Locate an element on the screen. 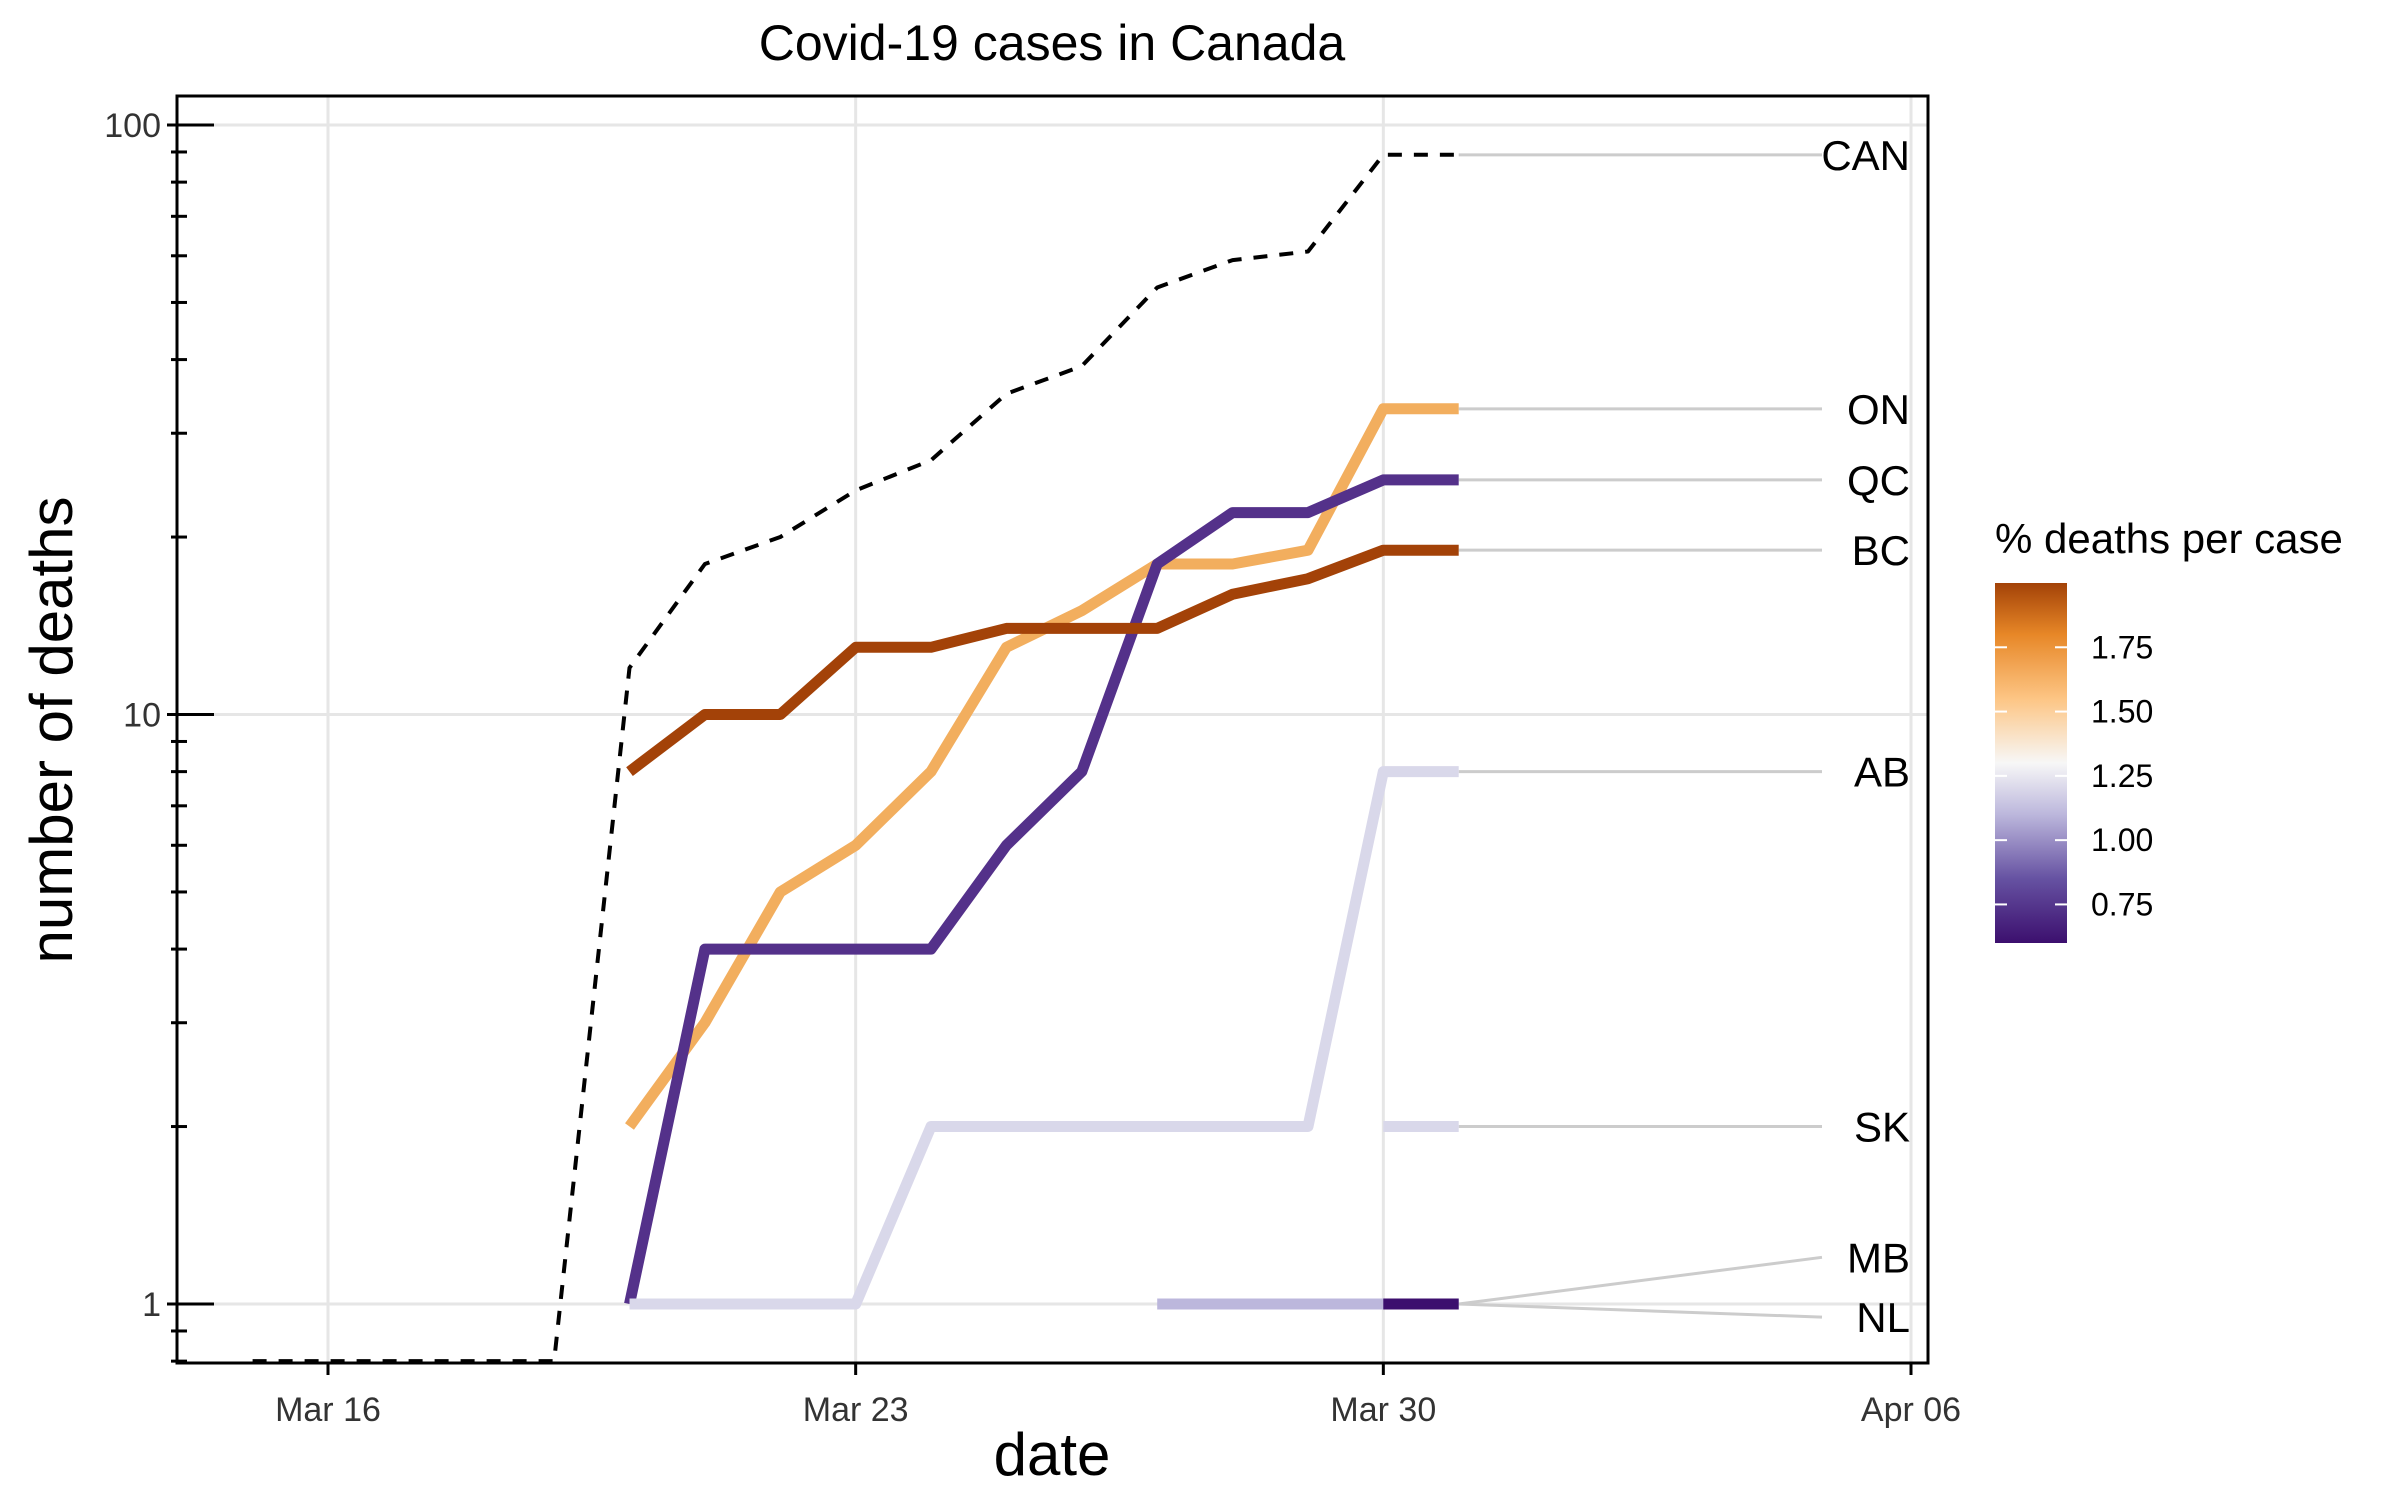 This screenshot has width=2400, height=1500. series-label-can: CAN is located at coordinates (1865, 155).